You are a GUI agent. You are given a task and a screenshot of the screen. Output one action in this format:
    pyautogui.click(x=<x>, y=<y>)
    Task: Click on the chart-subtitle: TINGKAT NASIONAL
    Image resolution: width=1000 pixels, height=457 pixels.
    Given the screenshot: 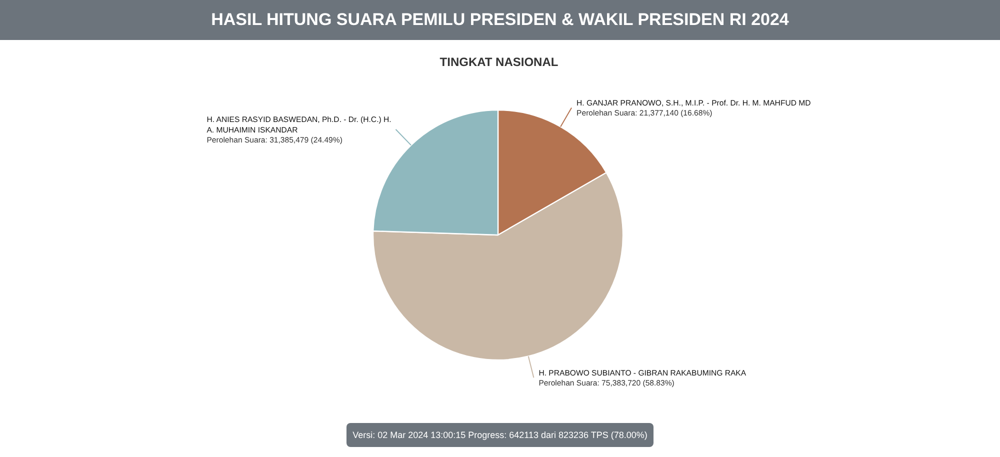 What is the action you would take?
    pyautogui.click(x=499, y=62)
    